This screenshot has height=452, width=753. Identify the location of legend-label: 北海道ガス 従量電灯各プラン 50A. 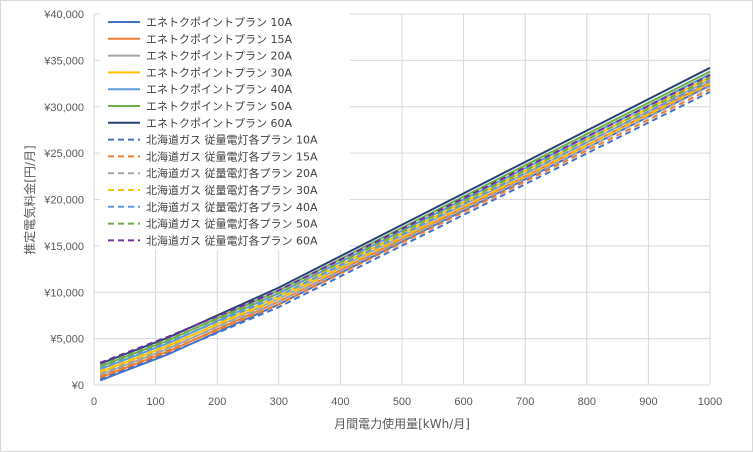
(232, 224).